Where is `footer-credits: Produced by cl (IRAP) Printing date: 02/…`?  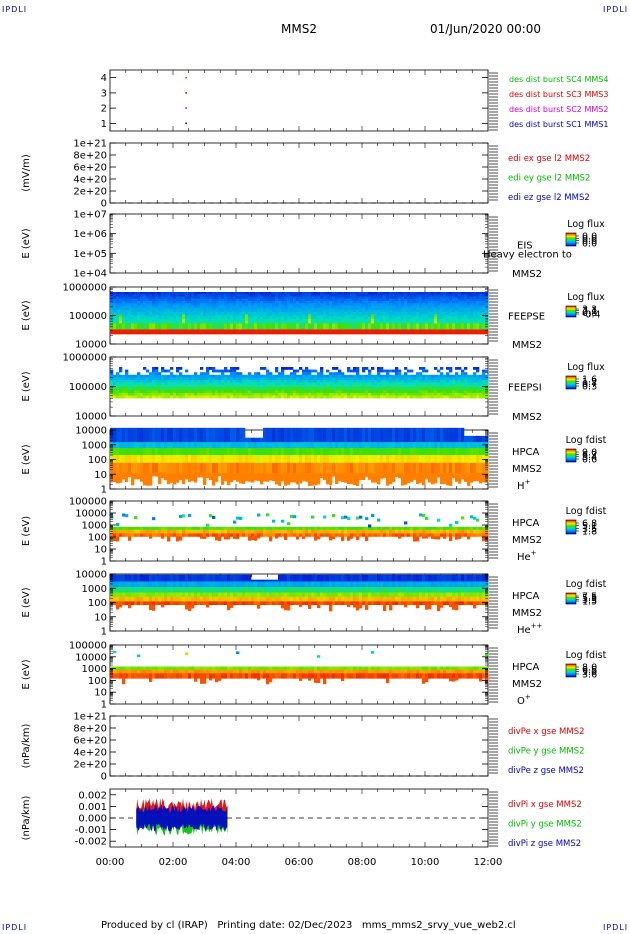 footer-credits: Produced by cl (IRAP) Printing date: 02/… is located at coordinates (308, 925).